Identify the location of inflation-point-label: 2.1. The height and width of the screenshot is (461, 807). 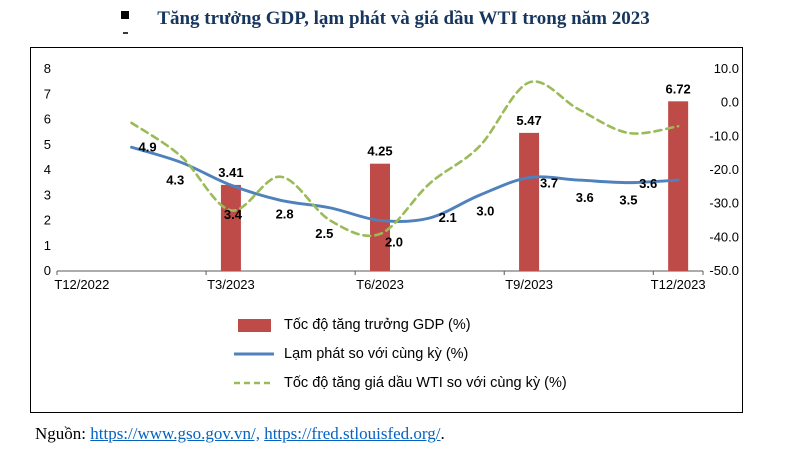
(448, 217).